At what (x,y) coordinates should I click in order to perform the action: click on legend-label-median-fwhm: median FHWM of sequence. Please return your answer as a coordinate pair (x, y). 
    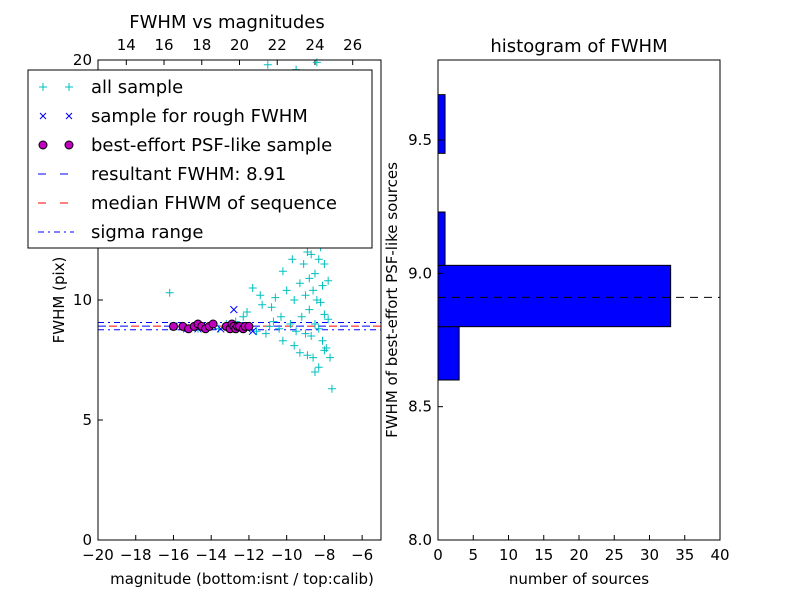
    Looking at the image, I should click on (214, 203).